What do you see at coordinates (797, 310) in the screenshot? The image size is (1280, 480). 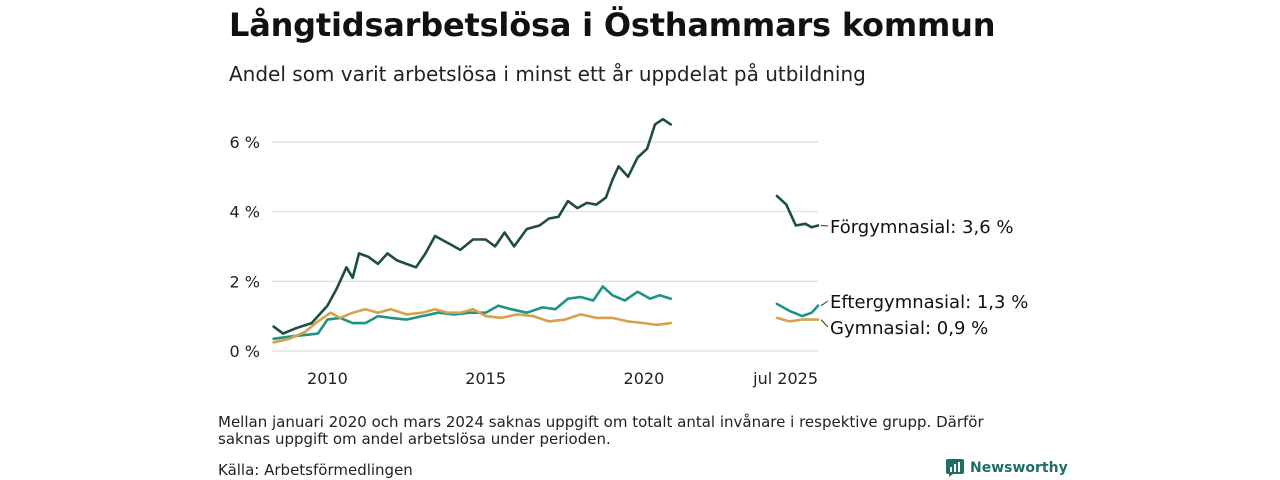 I see `series-line-eftergymnasial` at bounding box center [797, 310].